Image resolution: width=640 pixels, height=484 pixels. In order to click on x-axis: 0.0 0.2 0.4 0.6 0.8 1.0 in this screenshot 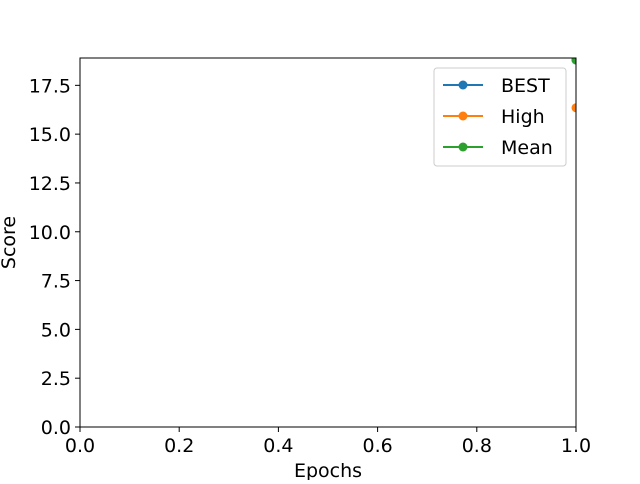, I will do `click(328, 442)`.